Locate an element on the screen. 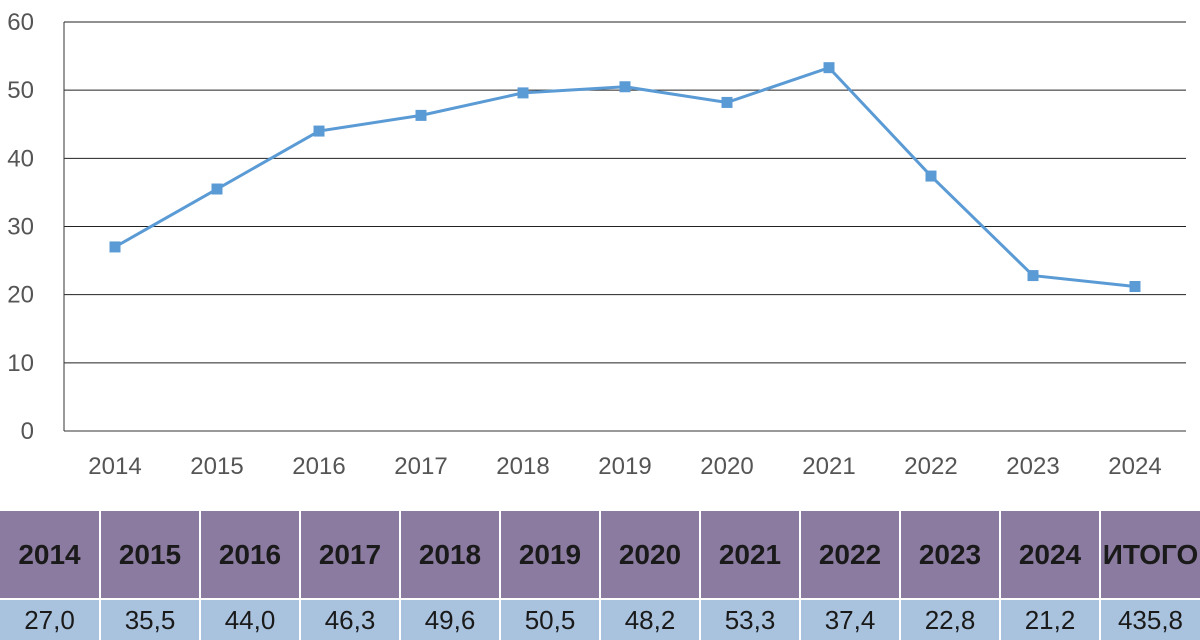 The height and width of the screenshot is (640, 1200). x-tick-label: 2020 is located at coordinates (726, 466).